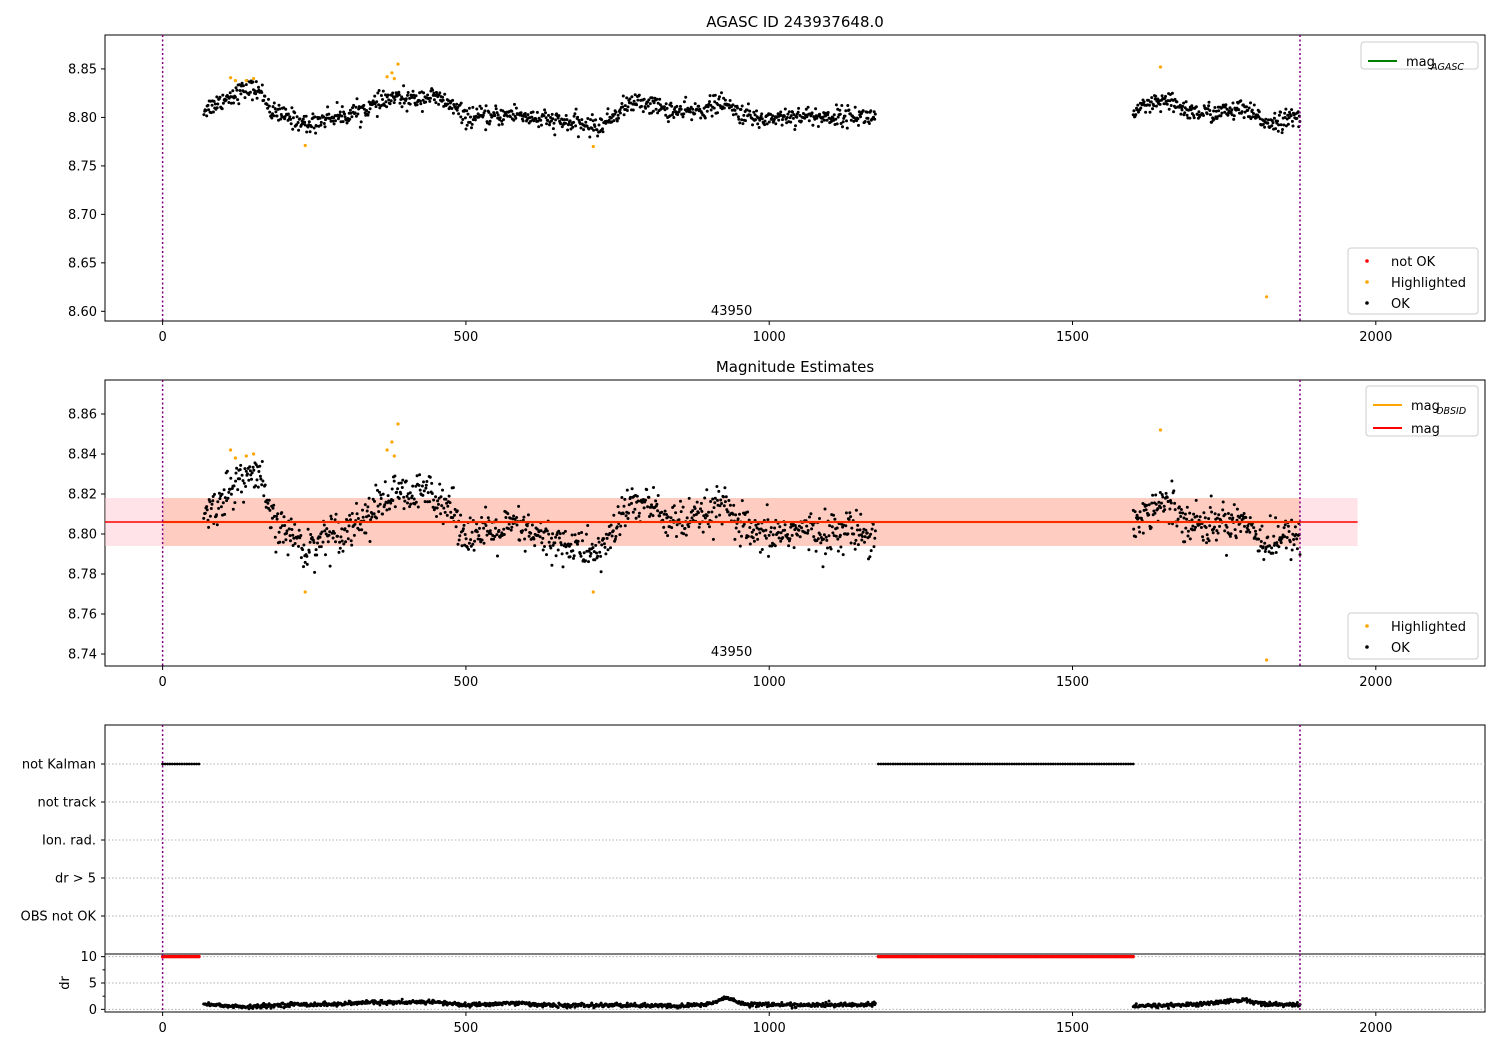 This screenshot has width=1500, height=1050. Describe the element at coordinates (82, 312) in the screenshot. I see `y-tick-label: 8.60` at that location.